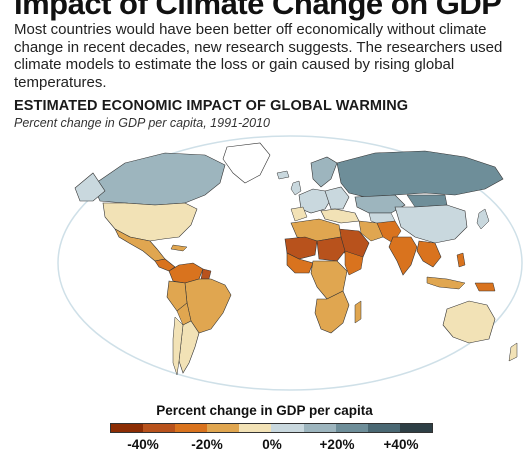 The height and width of the screenshot is (462, 529). I want to click on legend-color-bar, so click(271, 428).